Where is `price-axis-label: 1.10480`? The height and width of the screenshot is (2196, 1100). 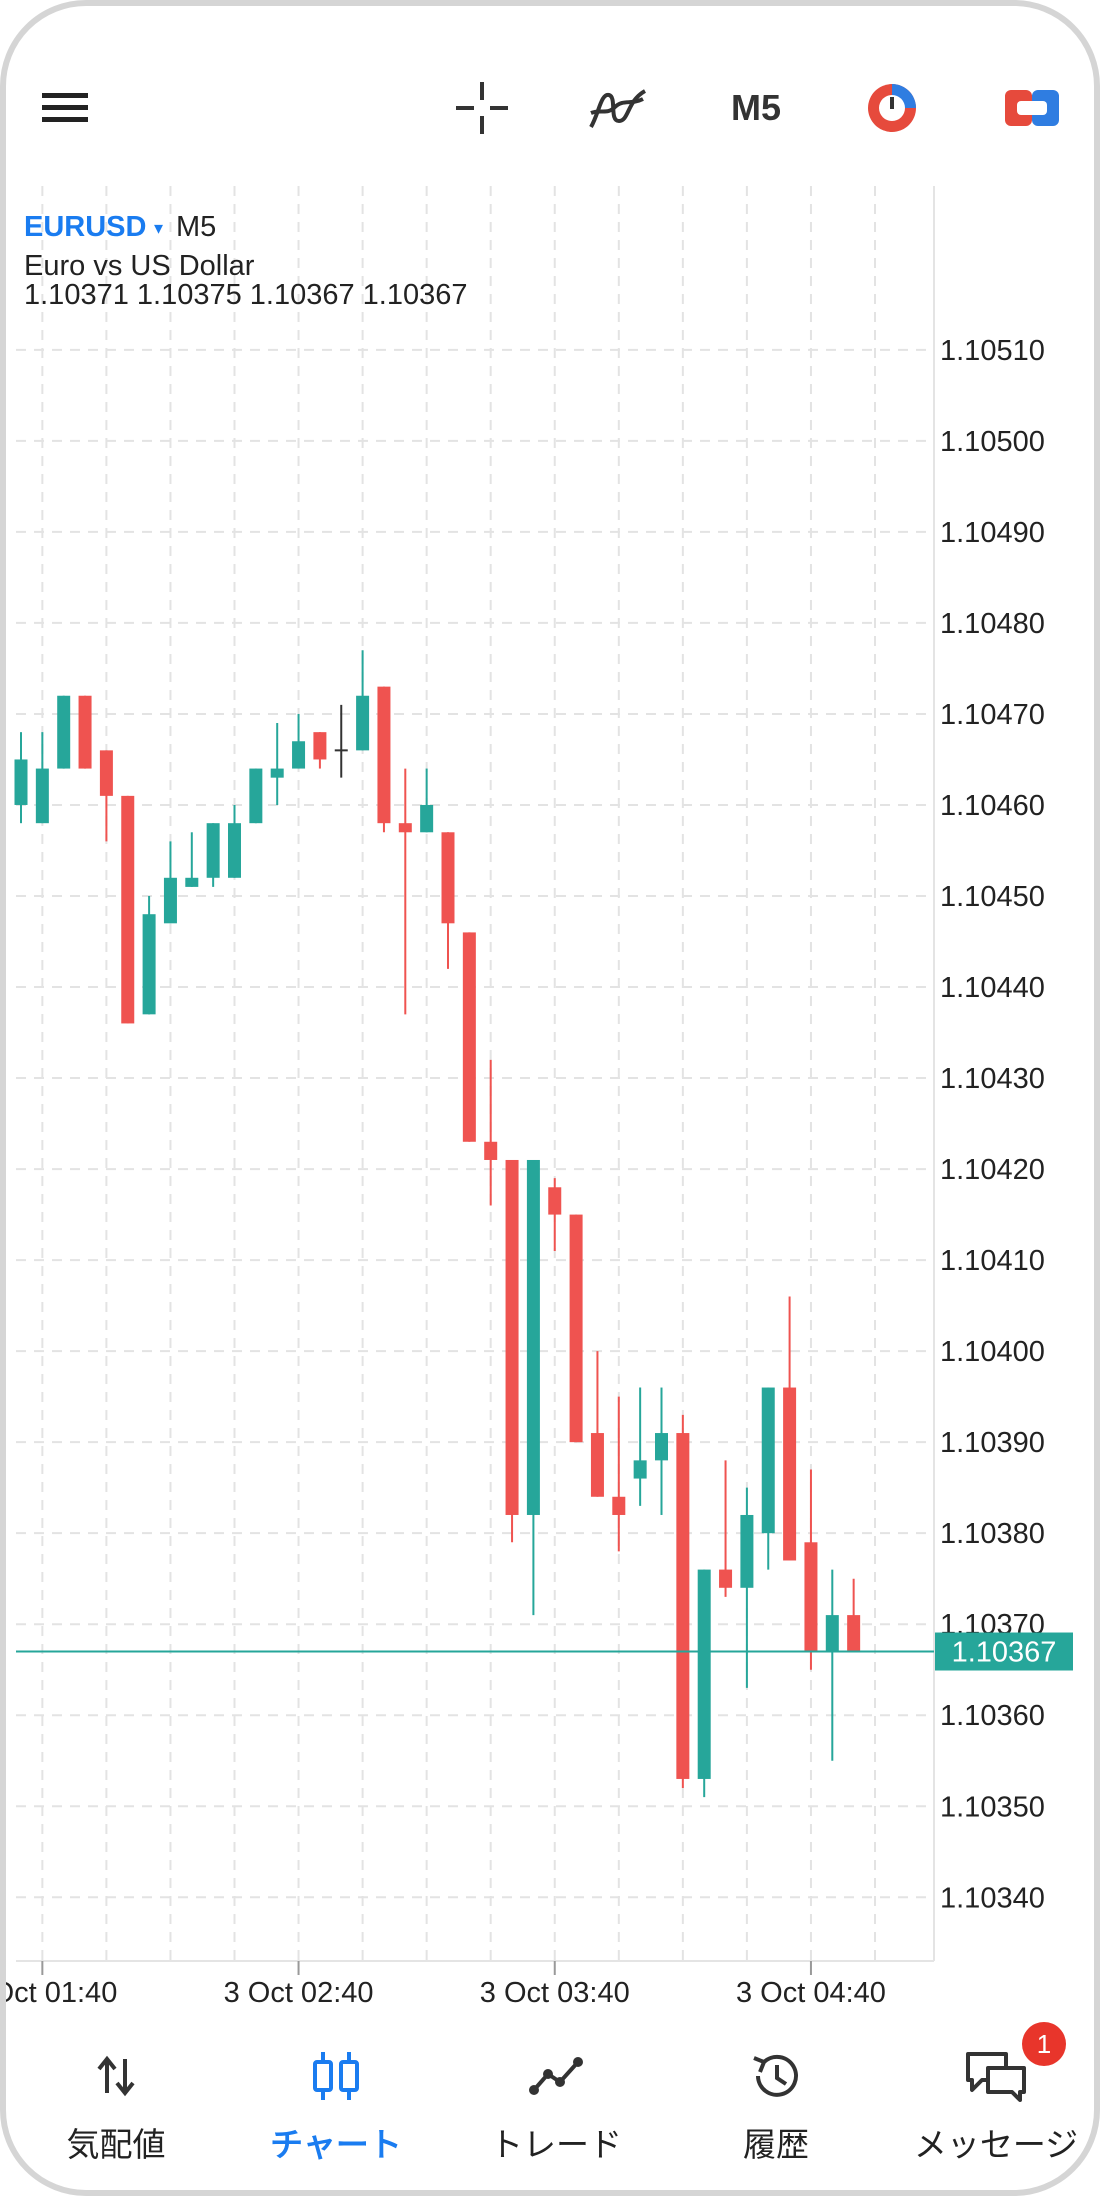
price-axis-label: 1.10480 is located at coordinates (992, 624).